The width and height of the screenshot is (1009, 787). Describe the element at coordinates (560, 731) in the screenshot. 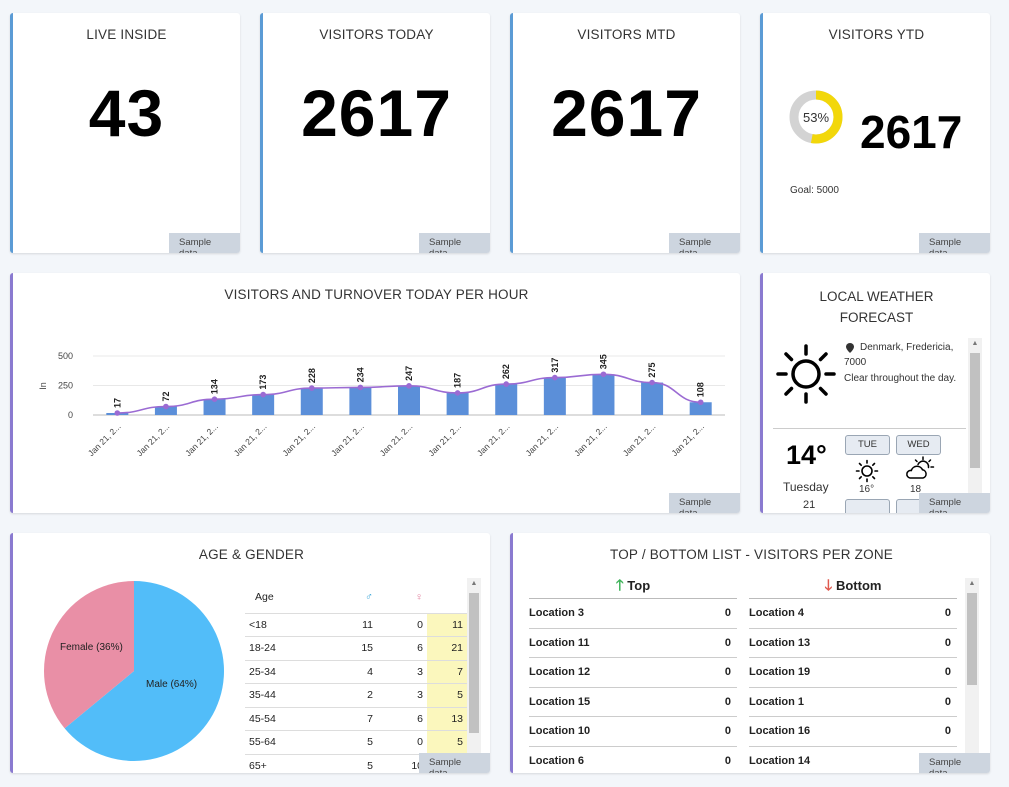

I see `location-name: Location 10` at that location.